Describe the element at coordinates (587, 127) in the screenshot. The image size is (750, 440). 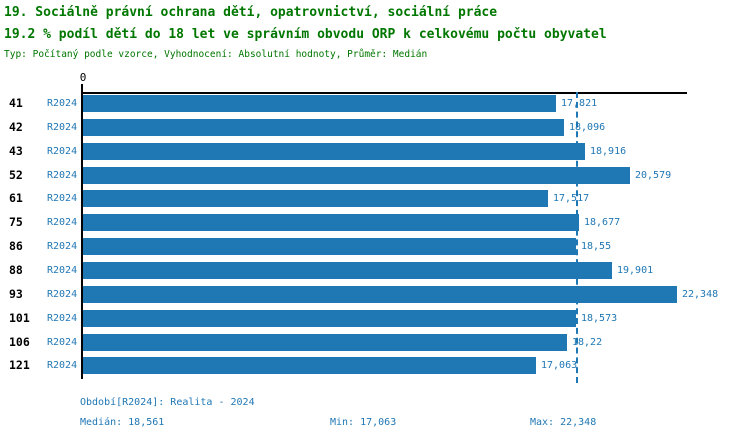
I see `bar-value-label: 18,096` at that location.